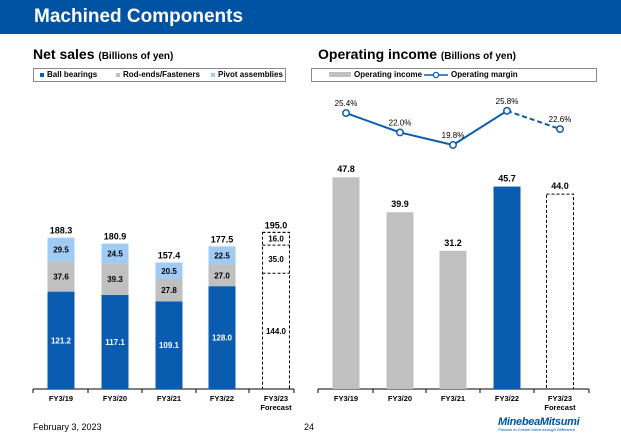 The height and width of the screenshot is (438, 621). Describe the element at coordinates (115, 237) in the screenshot. I see `net-sales-total-label: 180.9` at that location.